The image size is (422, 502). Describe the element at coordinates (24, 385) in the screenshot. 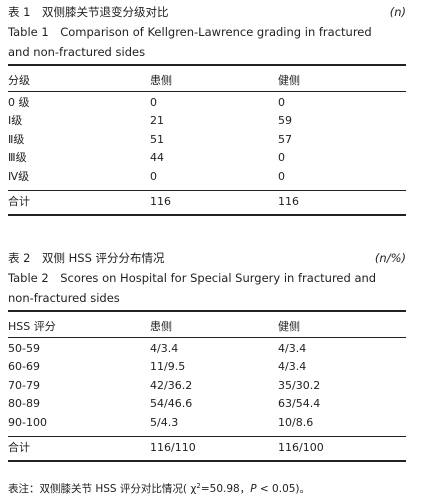

I see `table-cell: 70-79` at that location.